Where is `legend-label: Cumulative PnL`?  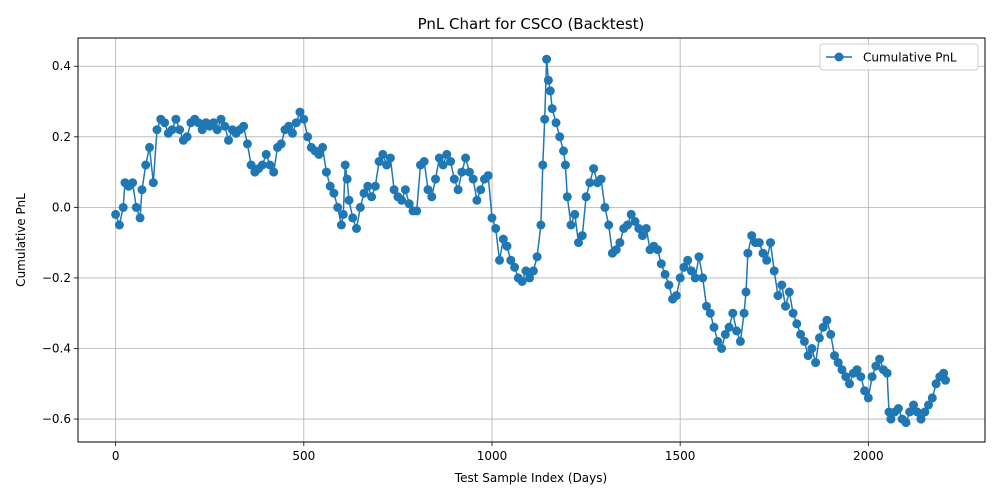
legend-label: Cumulative PnL is located at coordinates (910, 58).